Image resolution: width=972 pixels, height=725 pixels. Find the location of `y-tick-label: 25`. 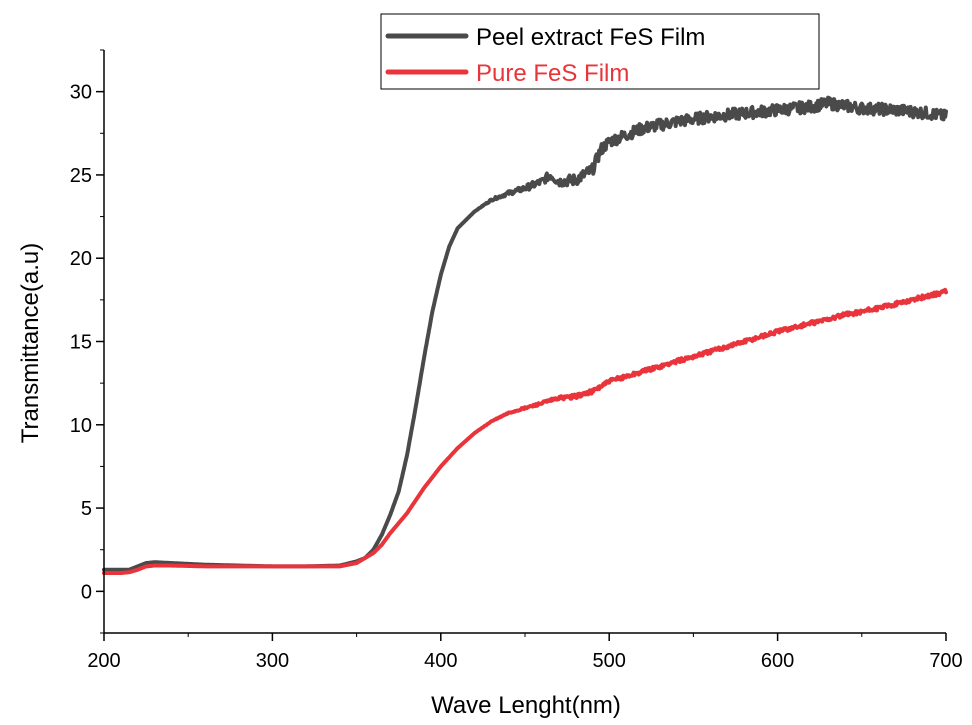

y-tick-label: 25 is located at coordinates (81, 176).